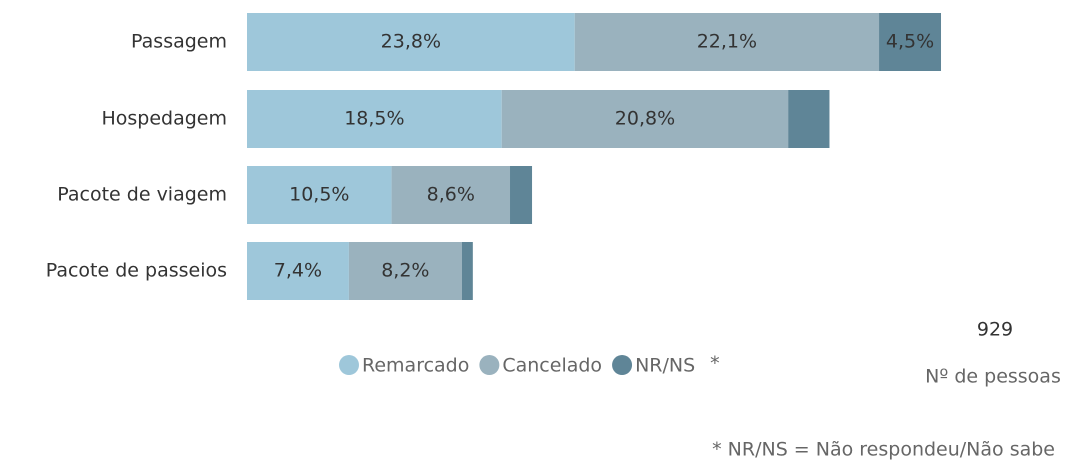 The image size is (1067, 460). I want to click on data-label: 23,8%, so click(411, 42).